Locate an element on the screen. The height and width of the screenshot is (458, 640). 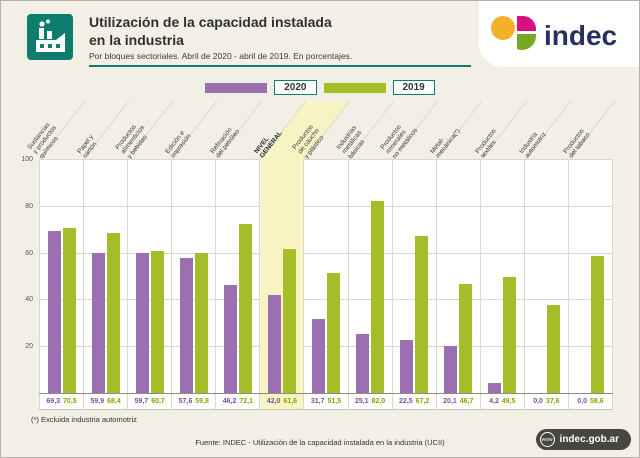
value-2020: 22,5 is located at coordinates (406, 401).